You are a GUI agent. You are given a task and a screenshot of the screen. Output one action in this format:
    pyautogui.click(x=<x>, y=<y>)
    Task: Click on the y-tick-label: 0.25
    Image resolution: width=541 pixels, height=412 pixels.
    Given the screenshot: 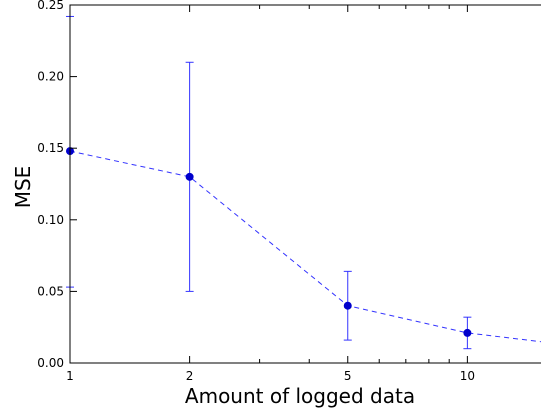 What is the action you would take?
    pyautogui.click(x=50, y=6)
    